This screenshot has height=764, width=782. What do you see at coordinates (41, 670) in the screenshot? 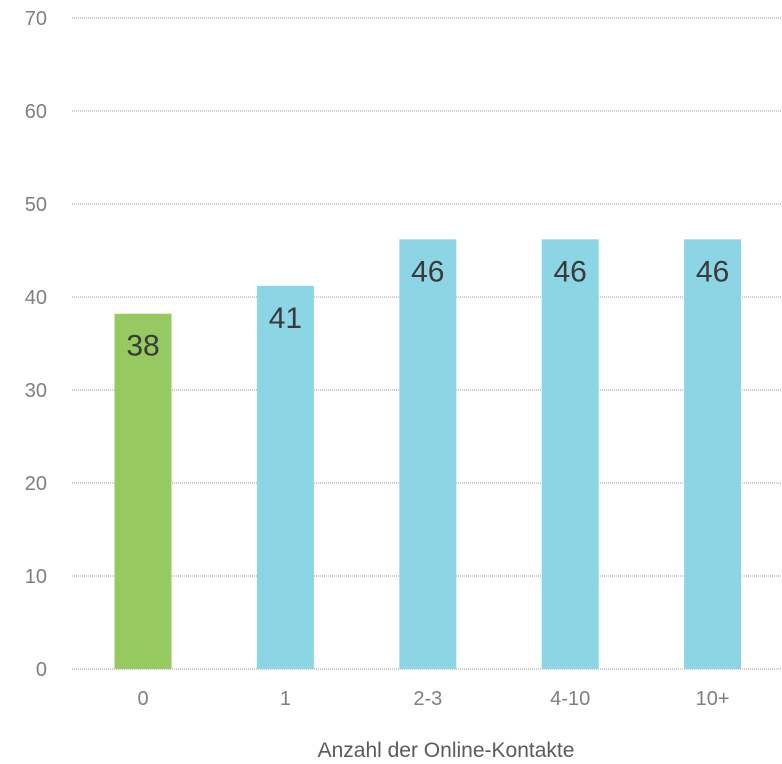
I see `y-tick-label: 0` at bounding box center [41, 670].